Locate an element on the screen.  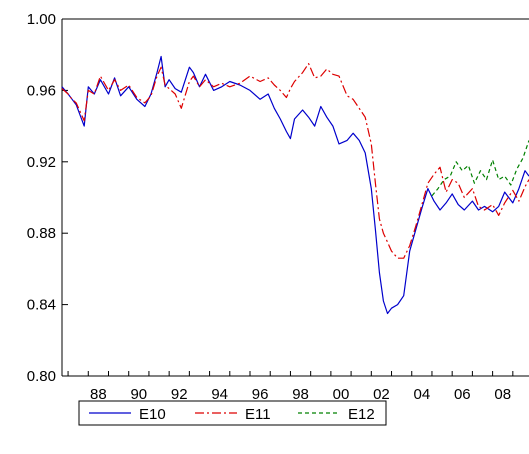
y-tick-label: 0.84 is located at coordinates (41, 305).